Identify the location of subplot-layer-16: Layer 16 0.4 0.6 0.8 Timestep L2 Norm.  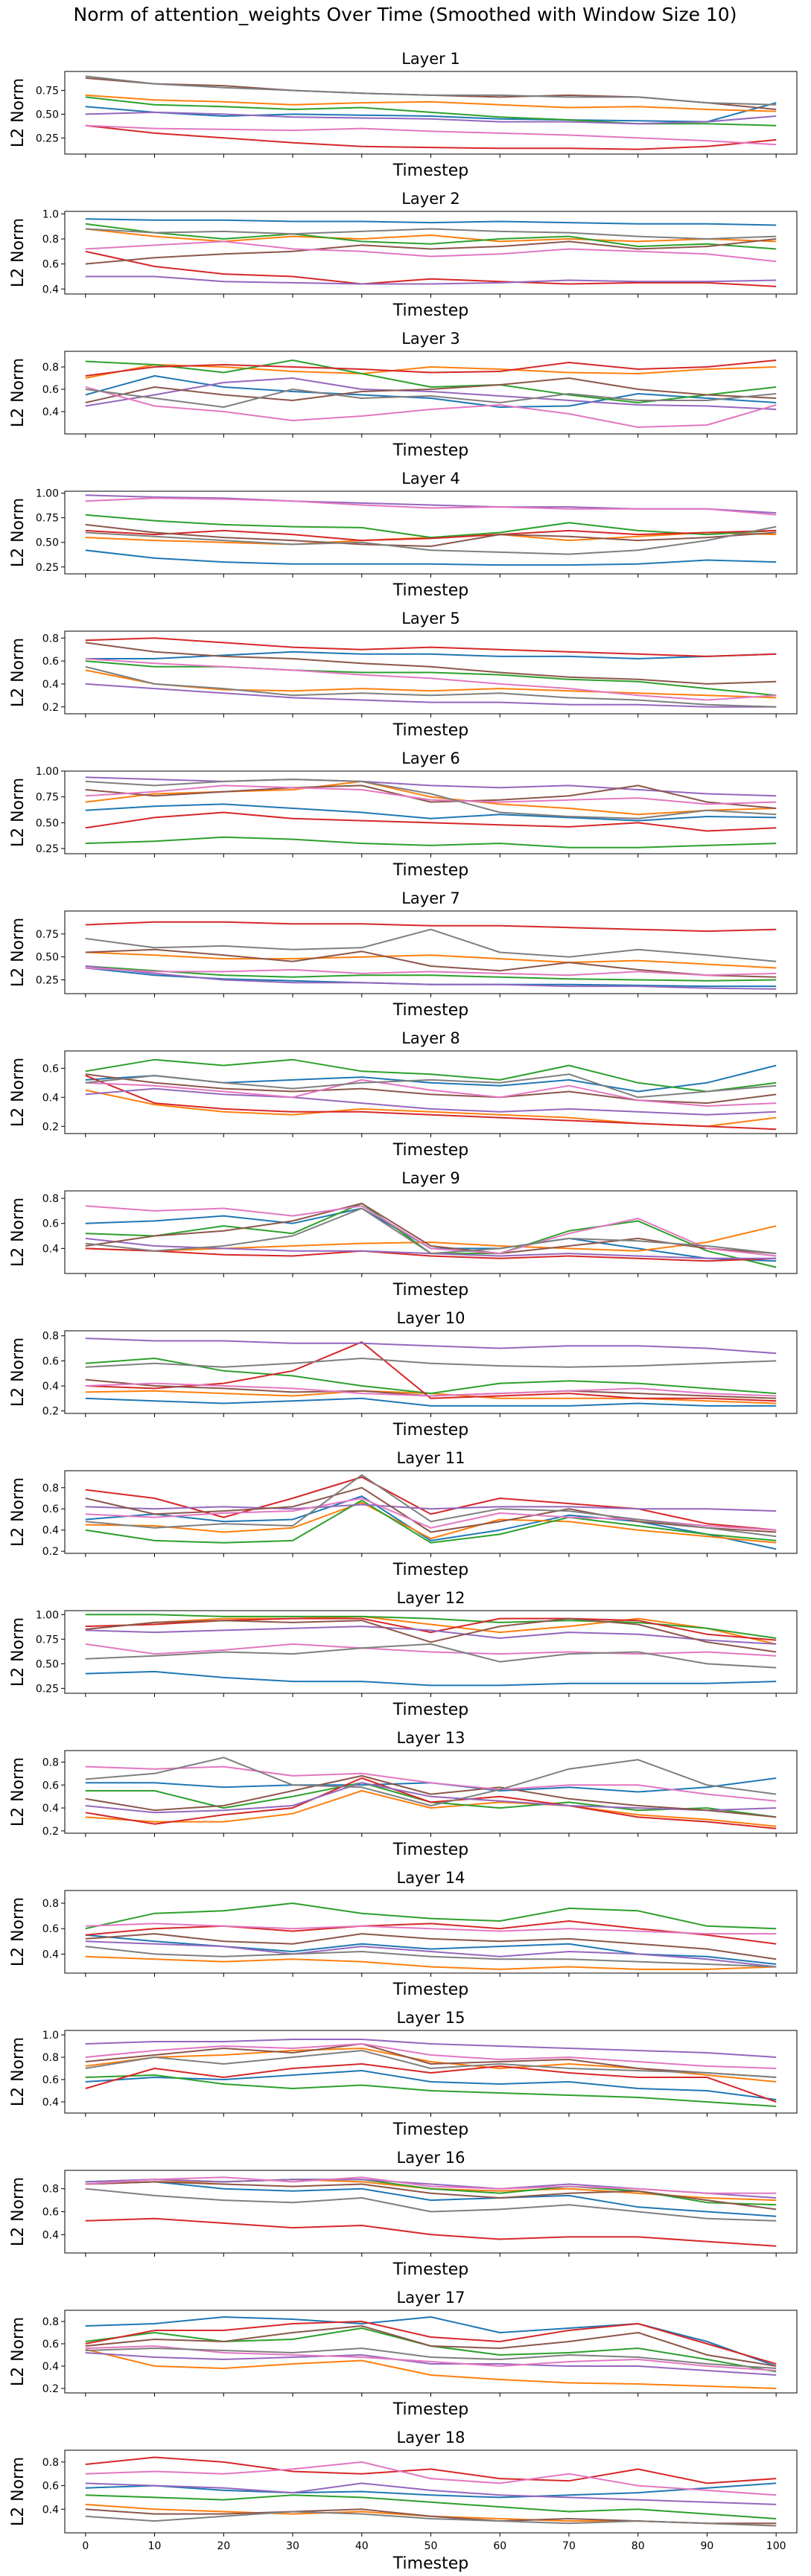
(404, 2214).